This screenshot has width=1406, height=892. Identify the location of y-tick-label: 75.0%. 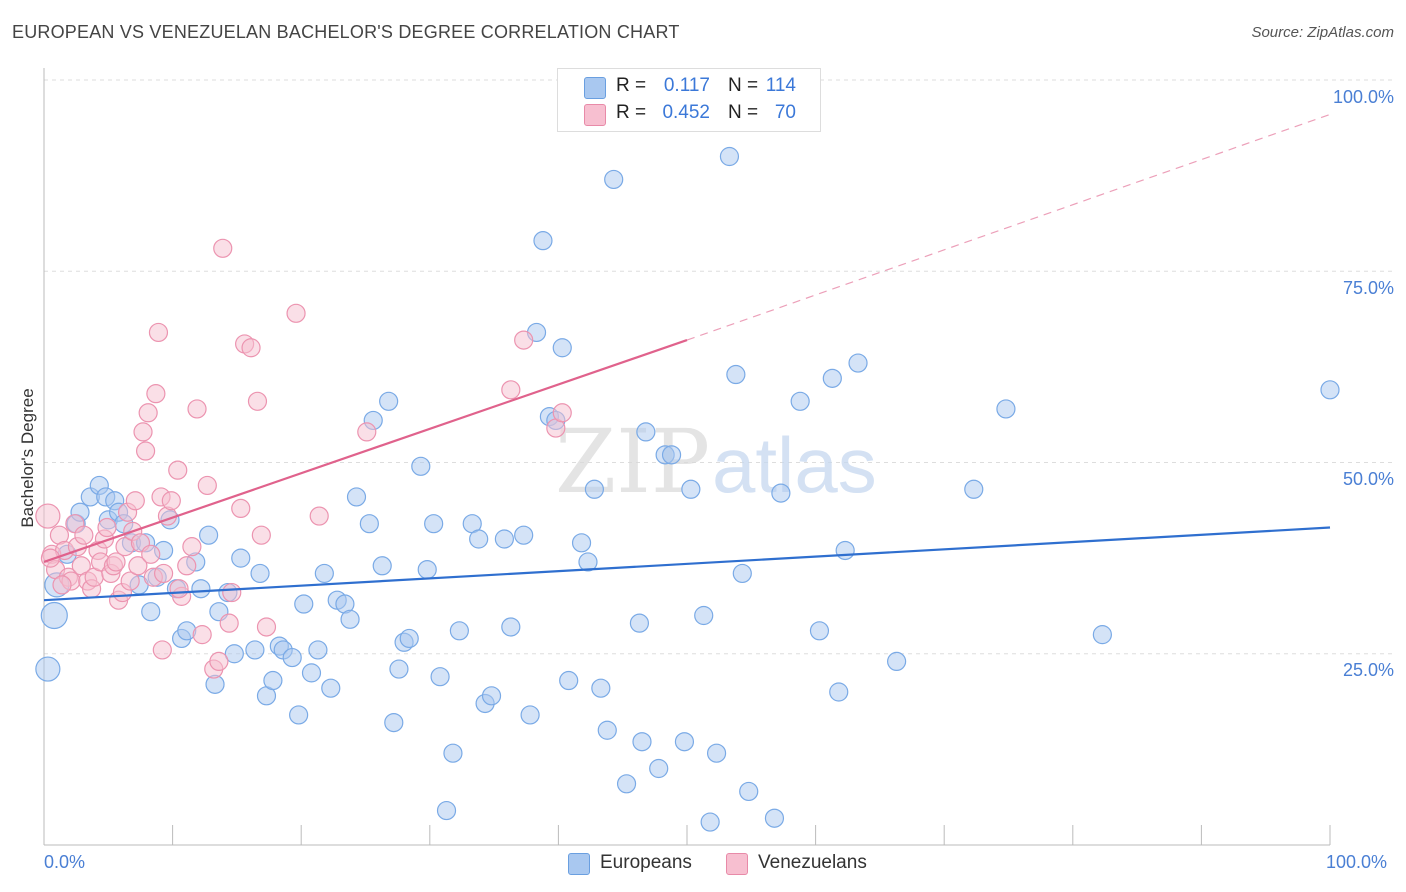
(1368, 288).